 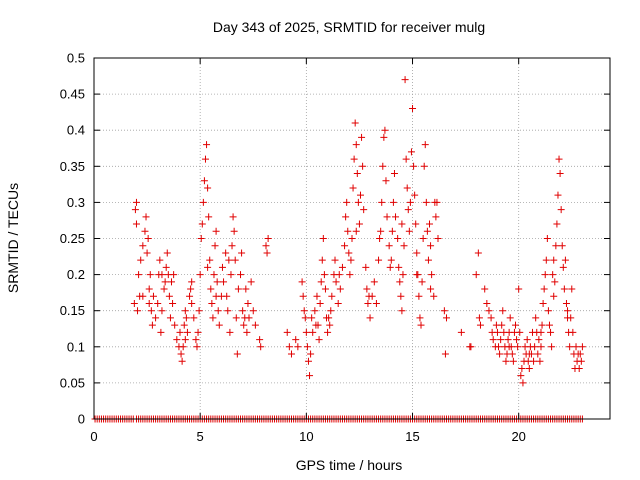 I want to click on y-tick-label: 0.45, so click(x=72, y=94).